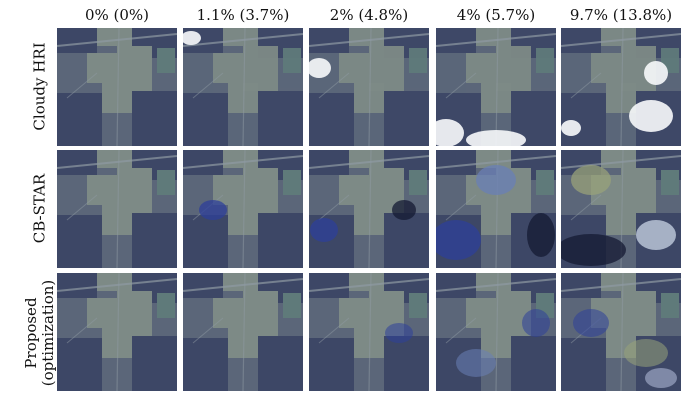 The height and width of the screenshot is (397, 697). I want to click on column-header-1: 1.1% (3.7%), so click(243, 15).